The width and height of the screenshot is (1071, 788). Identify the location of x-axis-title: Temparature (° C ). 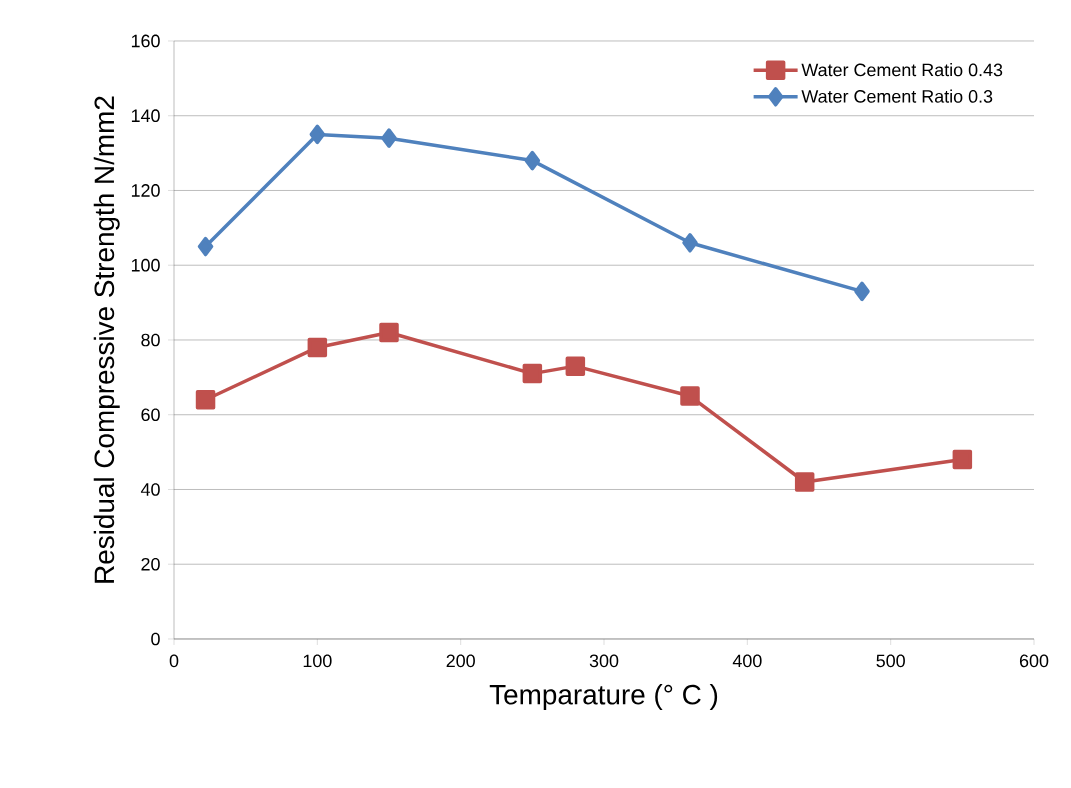
(603, 697).